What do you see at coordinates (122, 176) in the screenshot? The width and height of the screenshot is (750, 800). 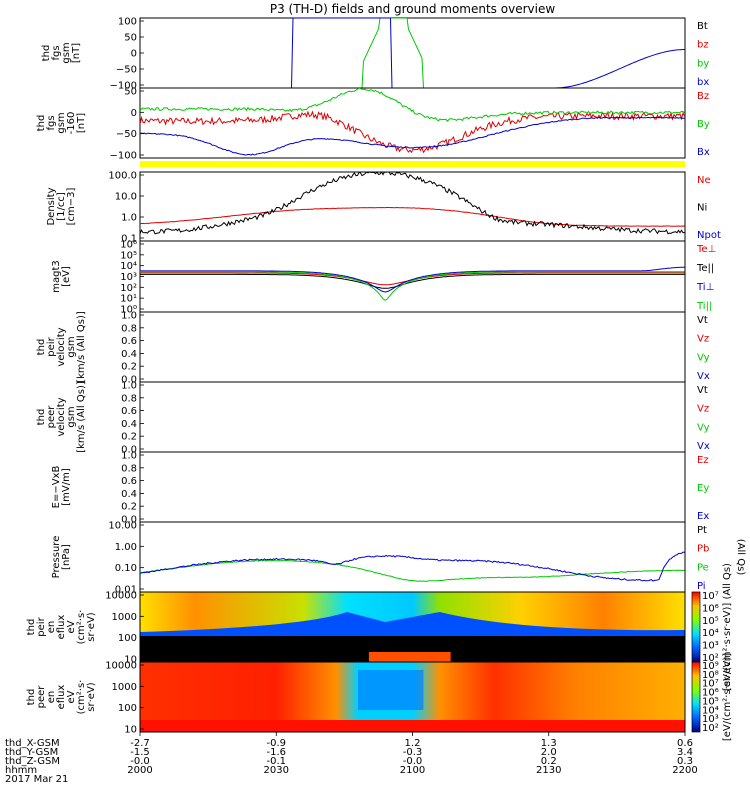 I see `y-tick-label: 100.0` at bounding box center [122, 176].